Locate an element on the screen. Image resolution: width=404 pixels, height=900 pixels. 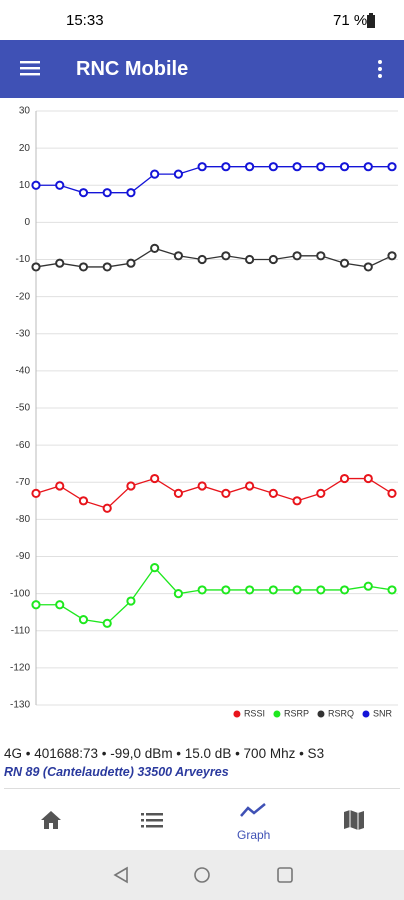
y-tick-label: -80 is located at coordinates (23, 519).